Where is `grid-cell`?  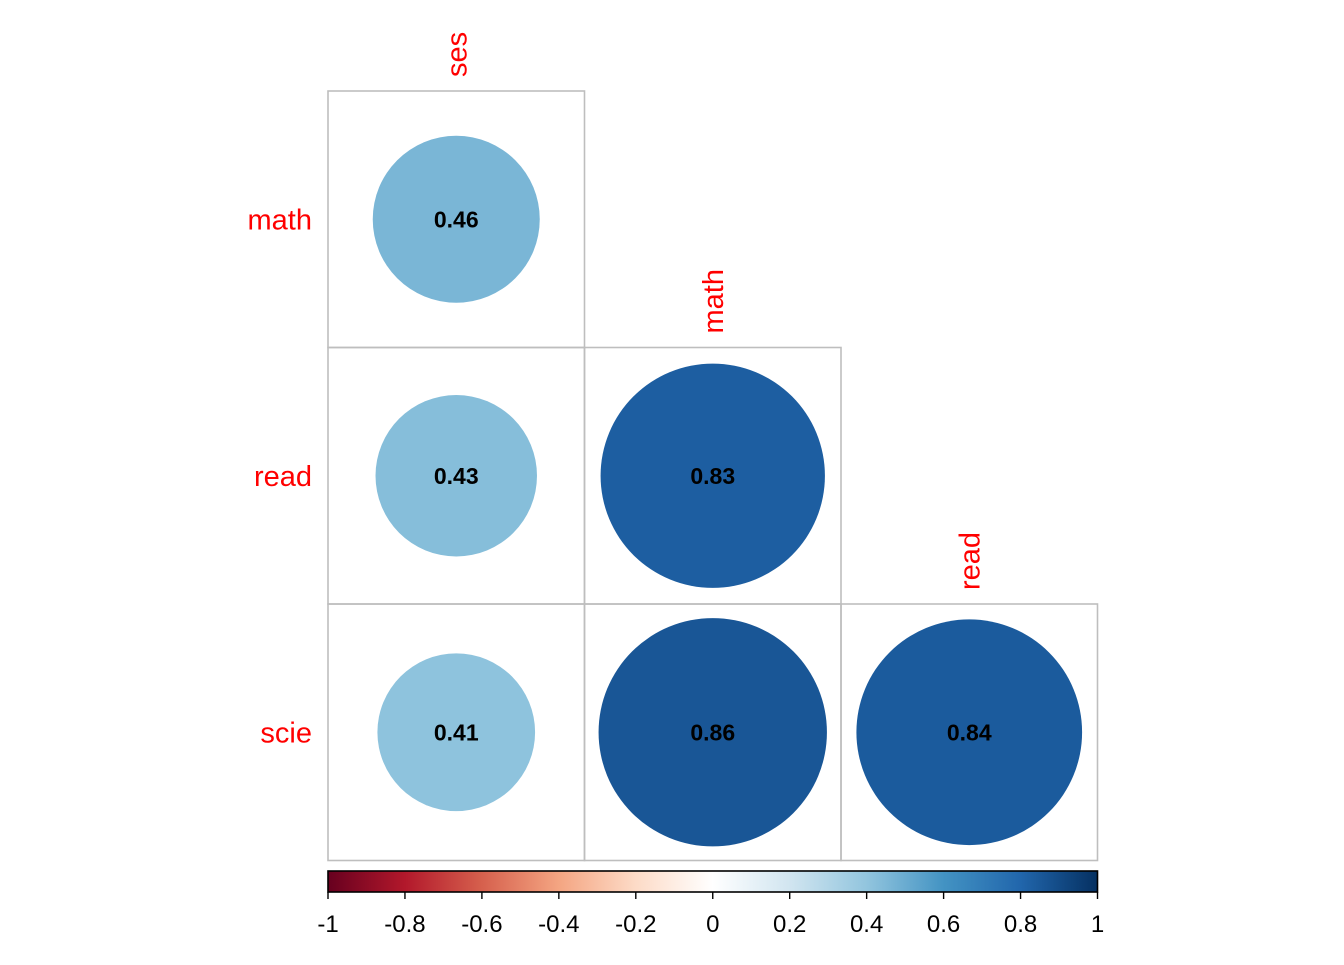
grid-cell is located at coordinates (969, 732).